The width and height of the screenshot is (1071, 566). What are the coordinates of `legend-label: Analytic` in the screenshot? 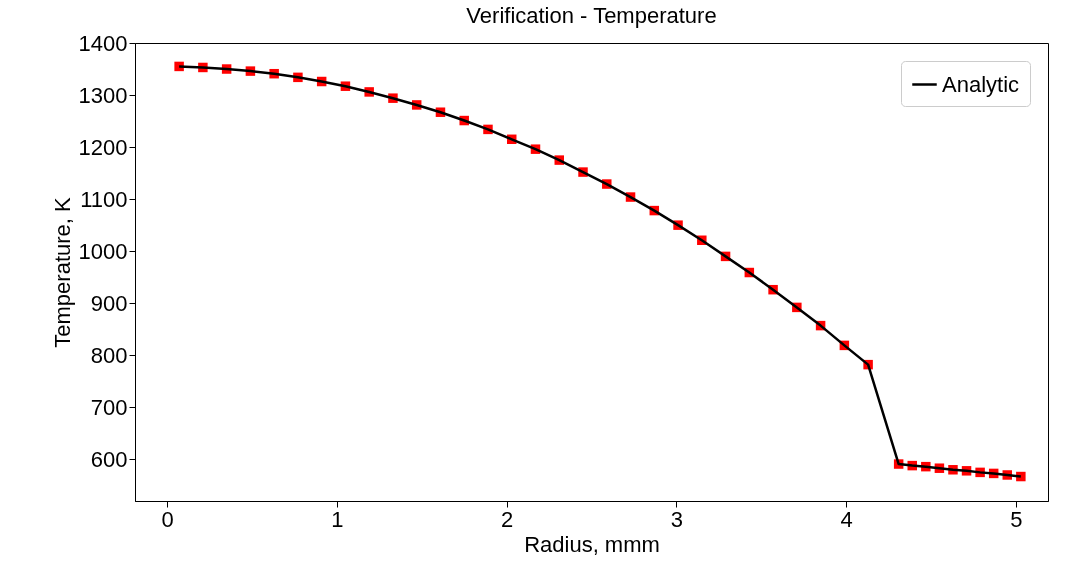 It's located at (981, 84).